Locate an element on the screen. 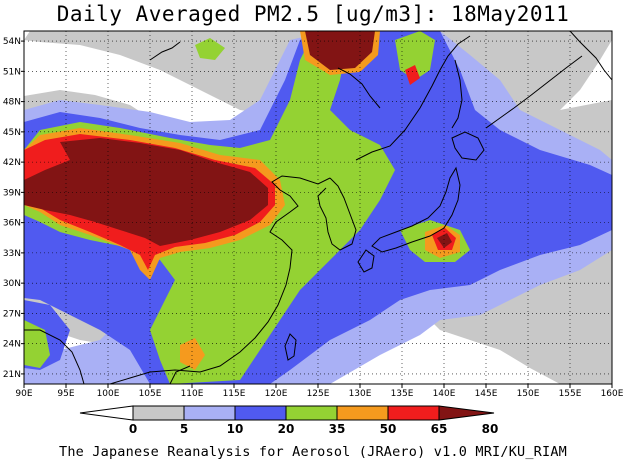  contour-red-north is located at coordinates (412, 75).